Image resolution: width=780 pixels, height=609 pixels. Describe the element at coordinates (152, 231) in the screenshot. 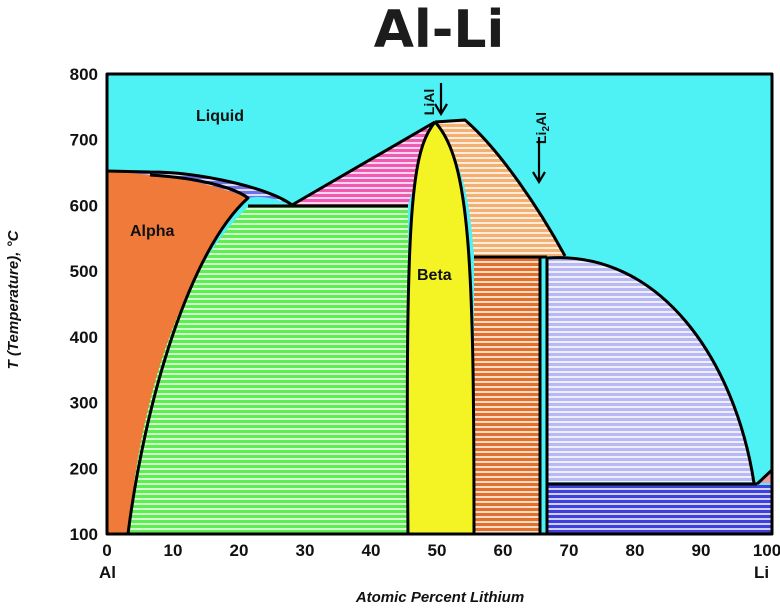

I see `alpha-label: Alpha` at that location.